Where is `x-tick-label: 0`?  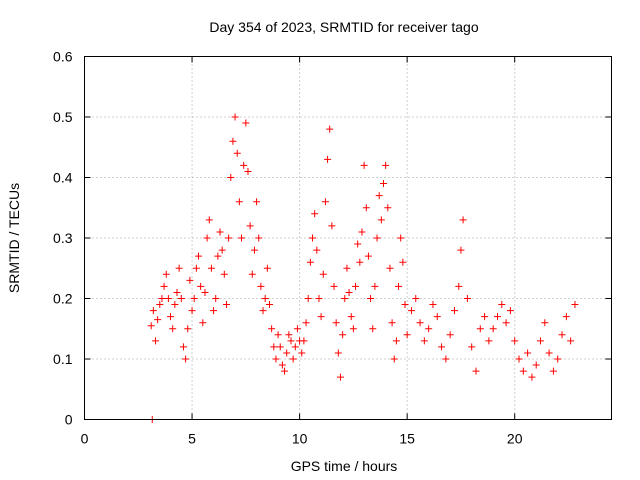
x-tick-label: 0 is located at coordinates (85, 439).